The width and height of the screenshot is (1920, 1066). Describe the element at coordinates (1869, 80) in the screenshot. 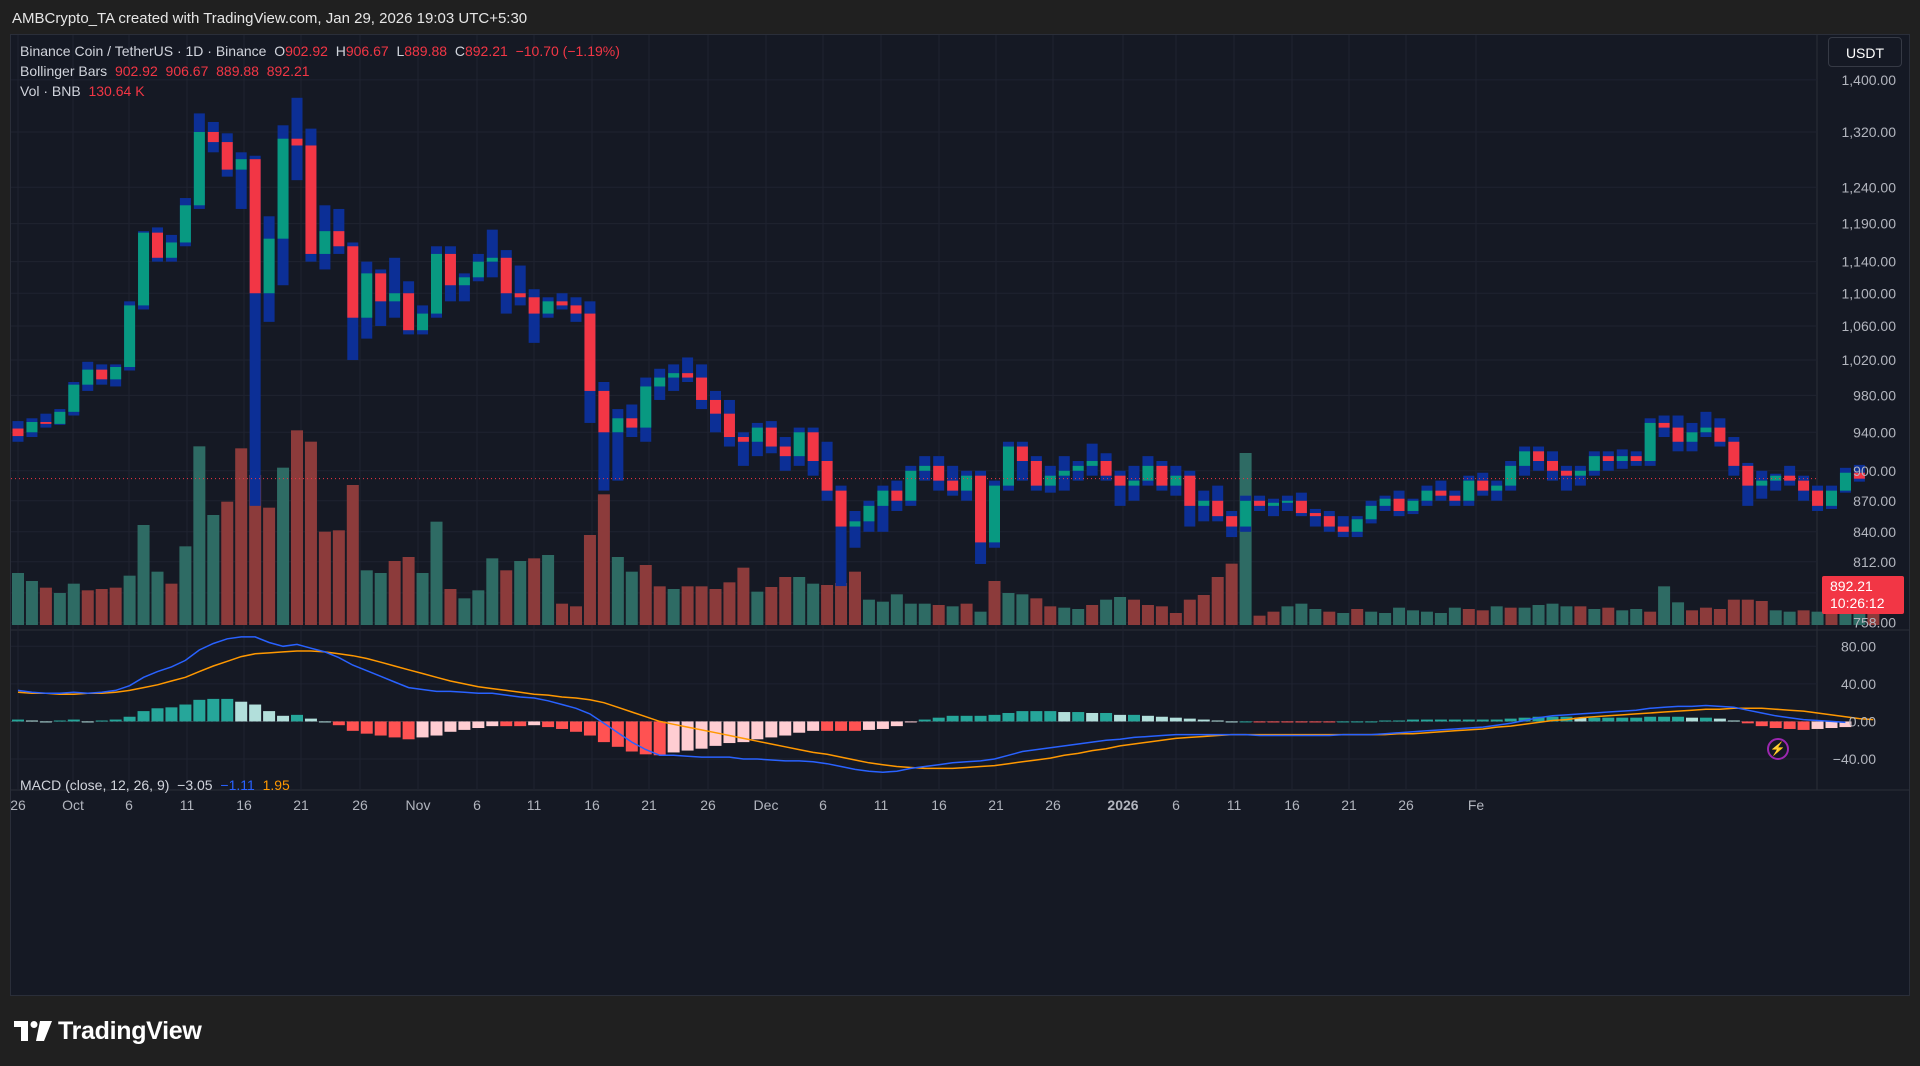

I see `price-tick-label: 1,400.00` at that location.